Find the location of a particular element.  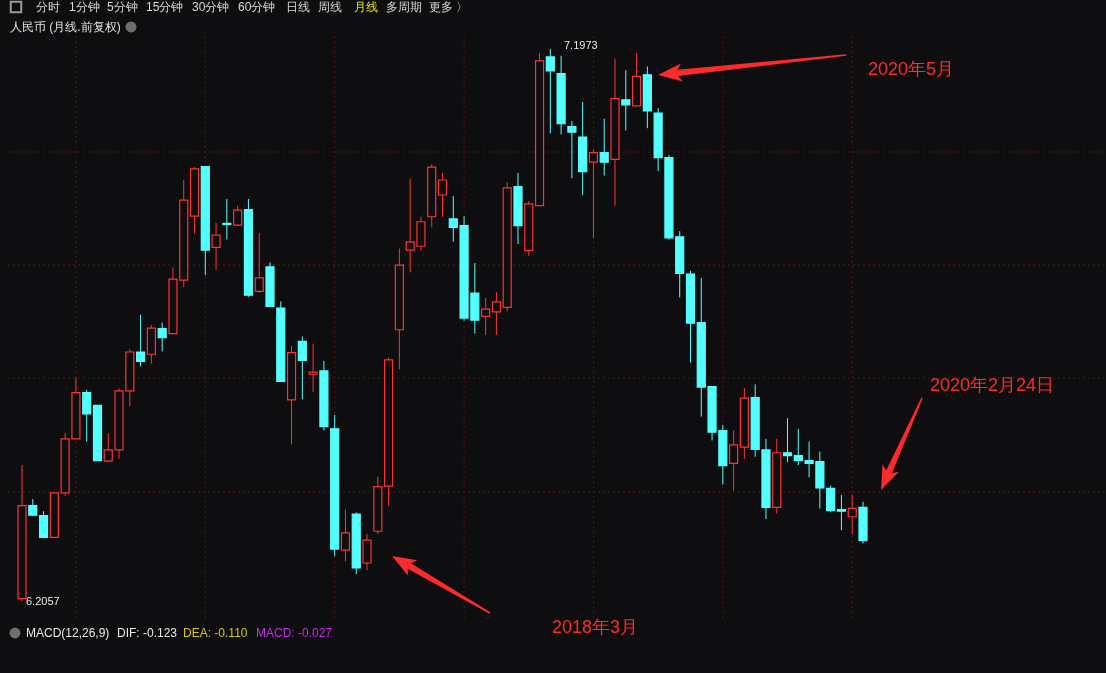

text: 更多 〉 is located at coordinates (449, 7).